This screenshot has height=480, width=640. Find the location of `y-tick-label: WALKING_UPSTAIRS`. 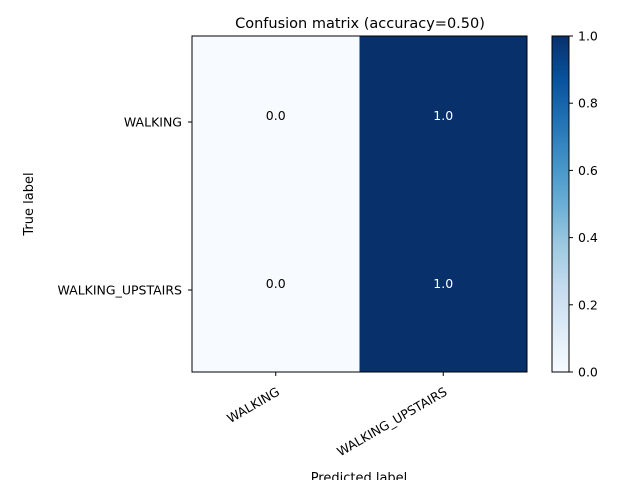

y-tick-label: WALKING_UPSTAIRS is located at coordinates (119, 290).